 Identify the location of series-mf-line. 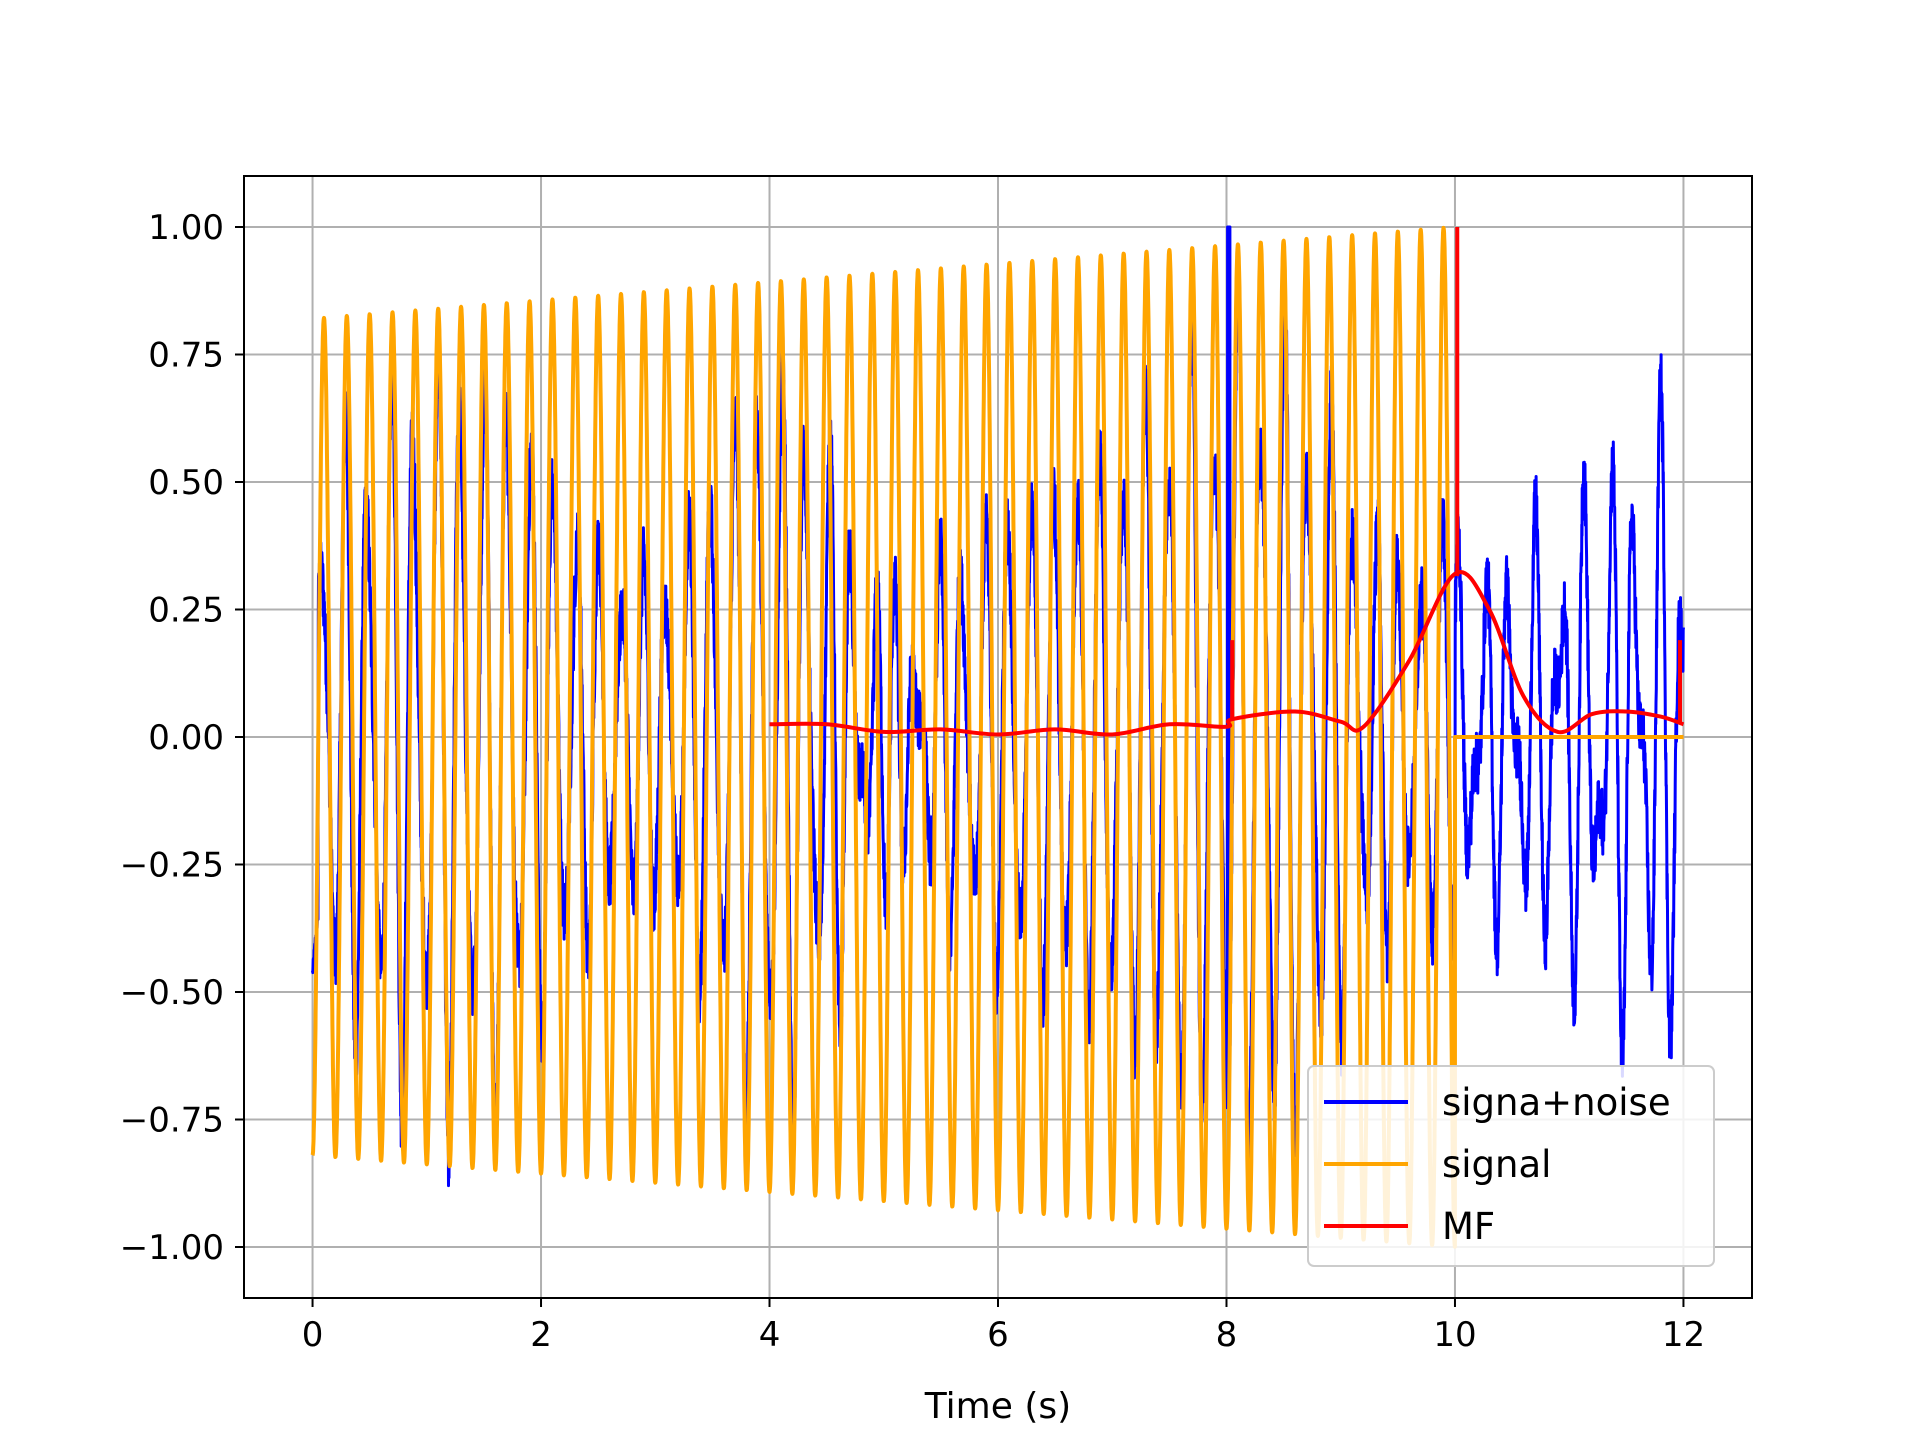
(1227, 653).